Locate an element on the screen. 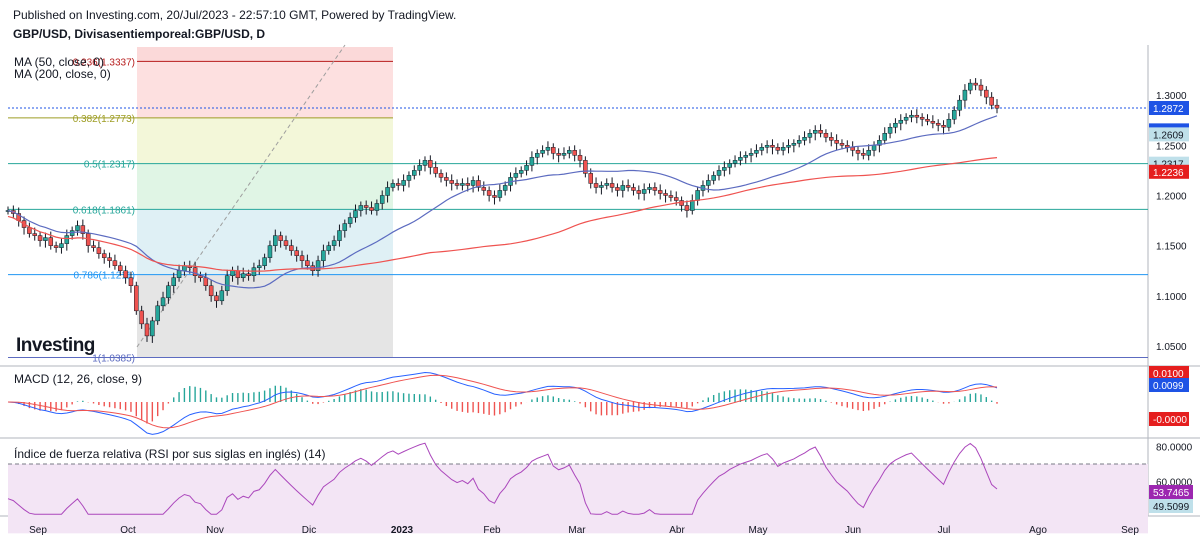  rsi-band is located at coordinates (578, 499).